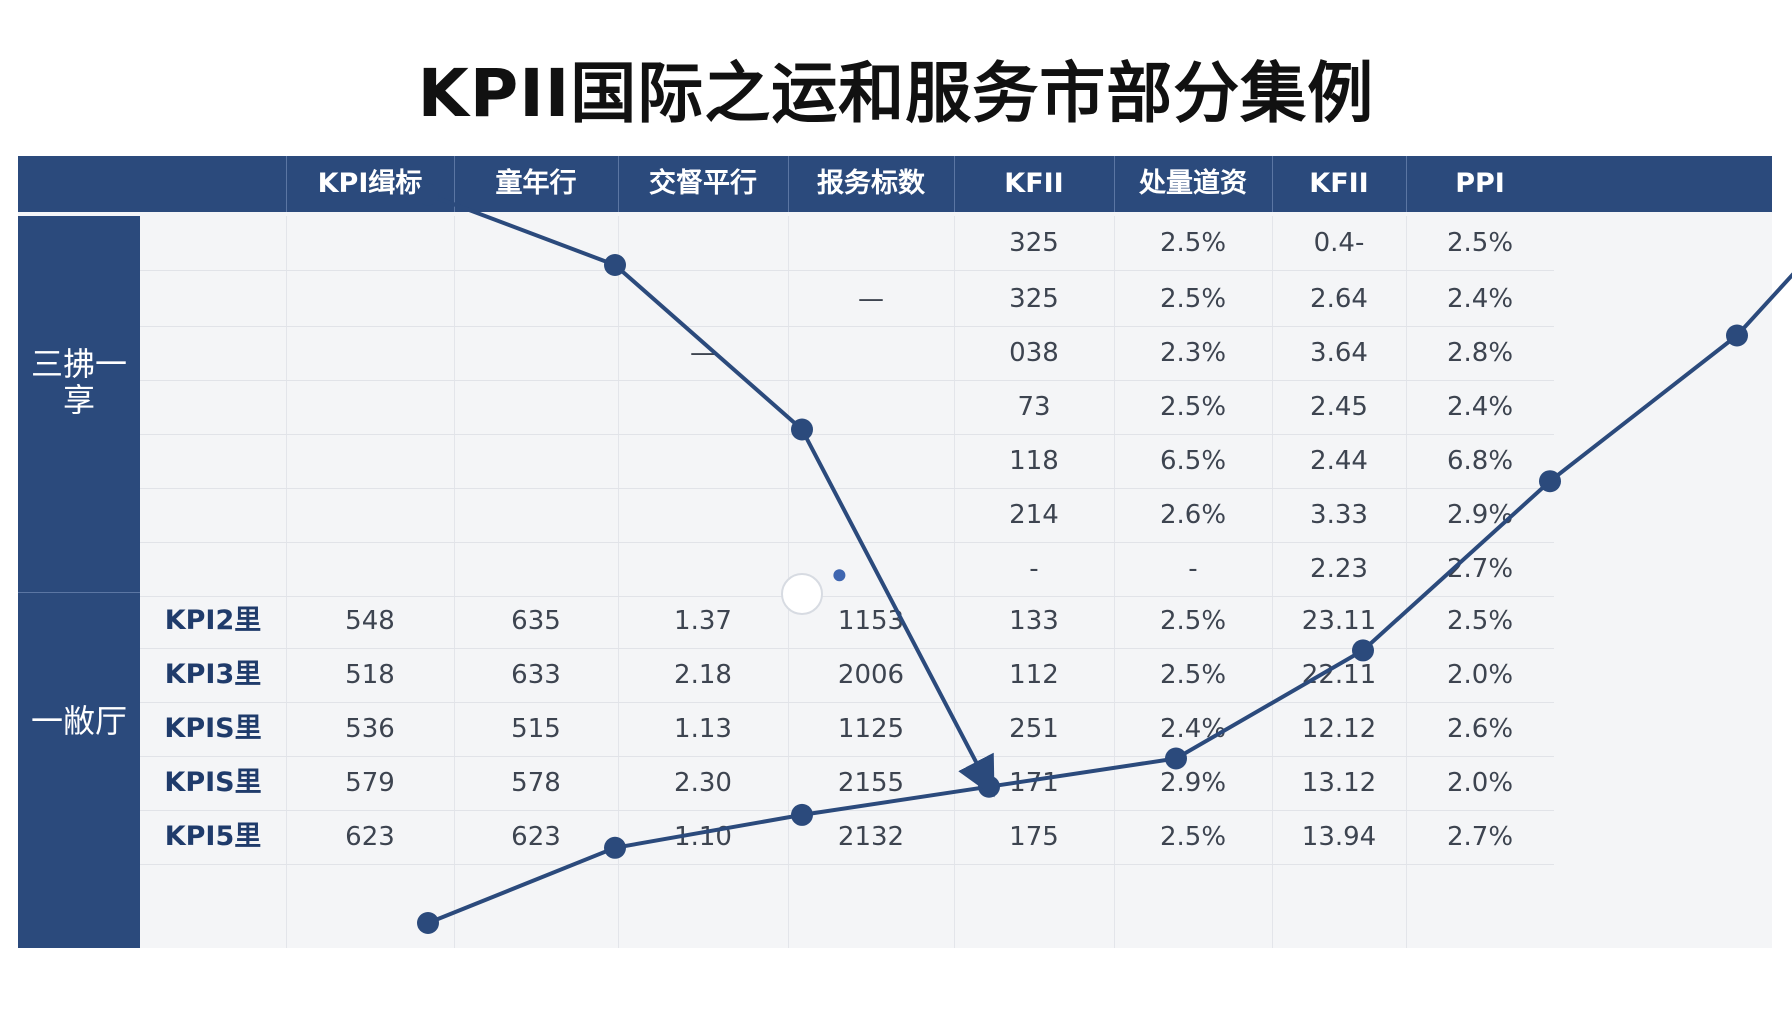 The image size is (1792, 1024). I want to click on table-cell: 0.4-, so click(1339, 243).